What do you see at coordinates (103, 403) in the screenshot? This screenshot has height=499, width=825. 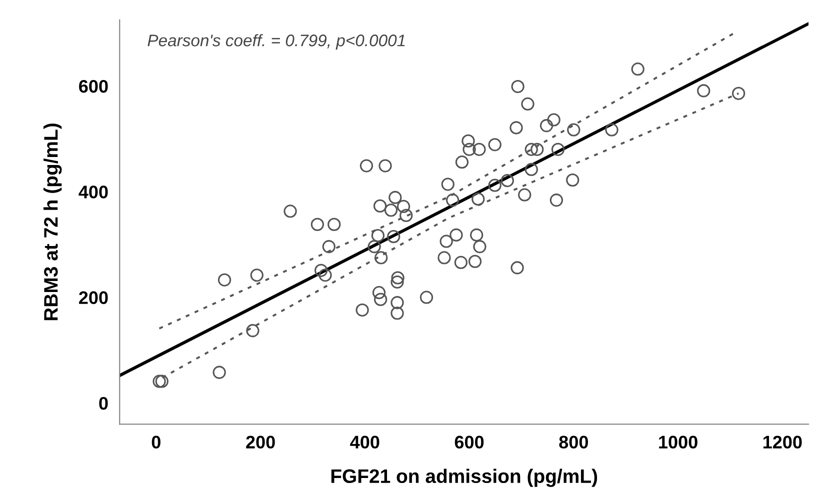 I see `y-tick-label: 0` at bounding box center [103, 403].